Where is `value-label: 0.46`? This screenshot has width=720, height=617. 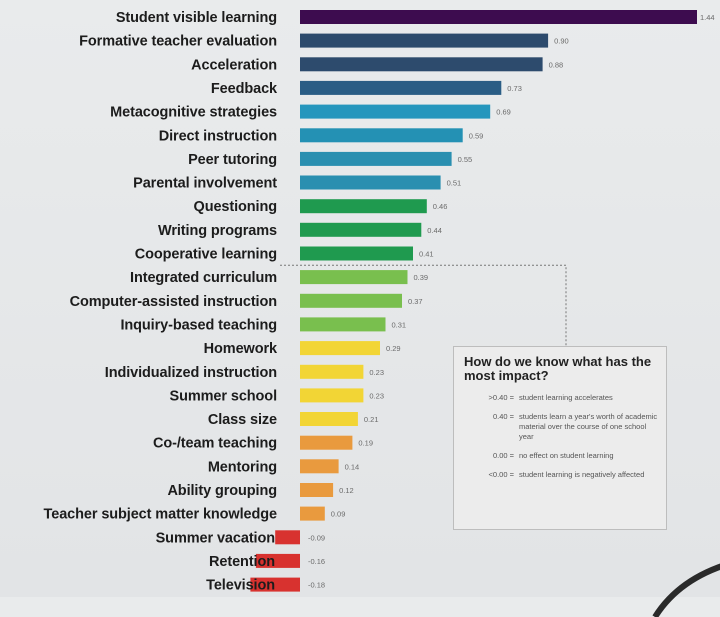
value-label: 0.46 is located at coordinates (440, 206).